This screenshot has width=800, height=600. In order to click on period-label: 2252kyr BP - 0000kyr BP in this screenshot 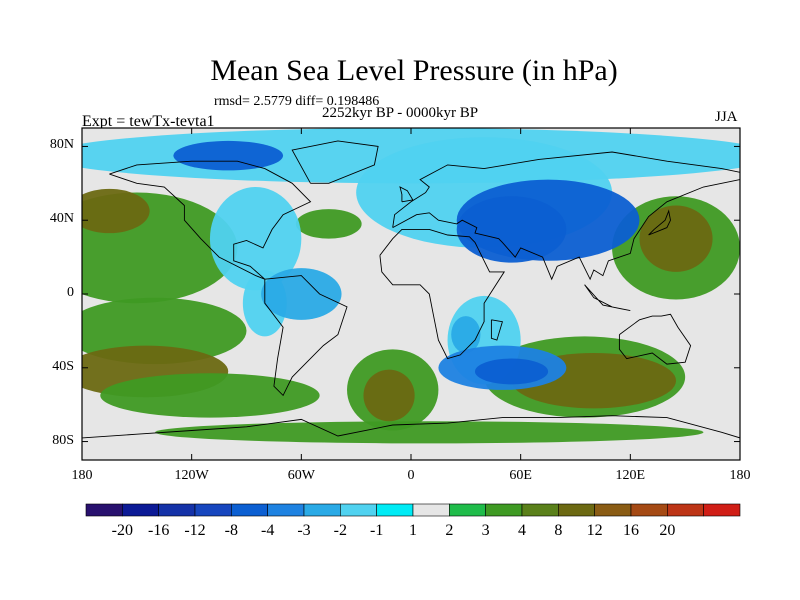, I will do `click(400, 113)`.